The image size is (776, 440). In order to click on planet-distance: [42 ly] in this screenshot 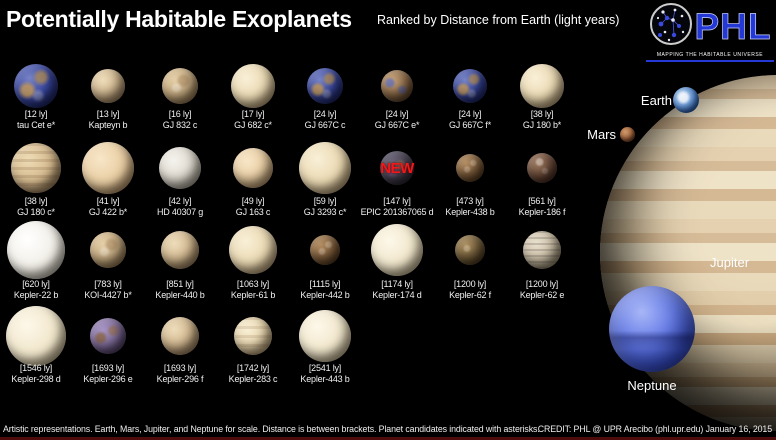, I will do `click(180, 201)`.